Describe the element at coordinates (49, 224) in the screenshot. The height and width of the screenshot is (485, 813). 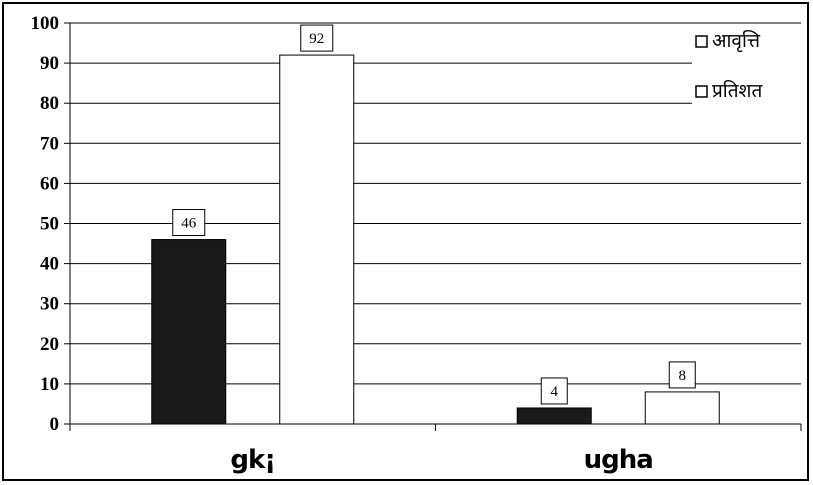
I see `y-tick-label: 50` at that location.